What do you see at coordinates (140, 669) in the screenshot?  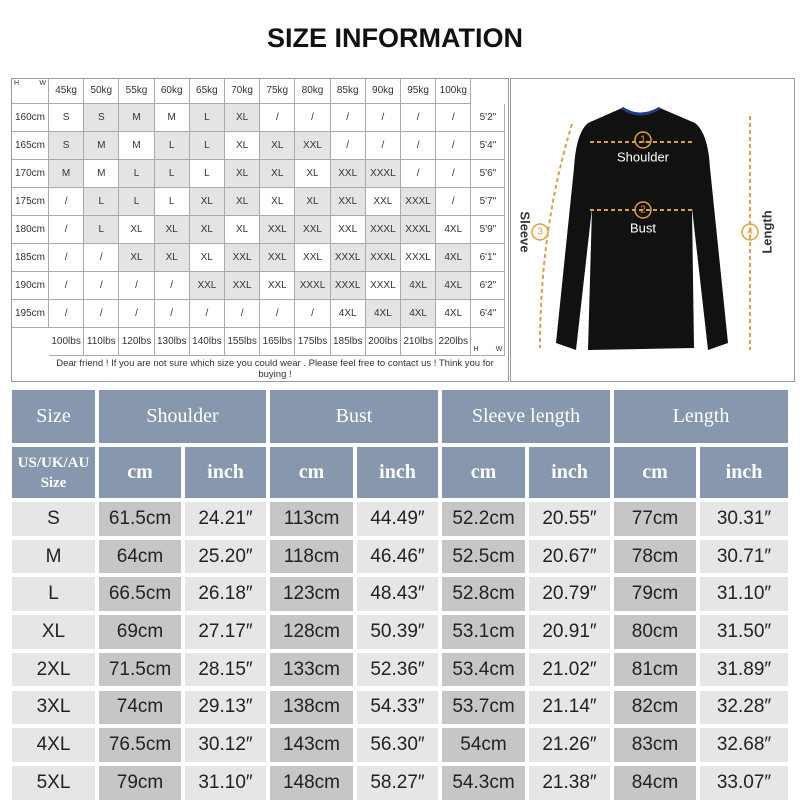 I see `measurement: 71.5cm` at bounding box center [140, 669].